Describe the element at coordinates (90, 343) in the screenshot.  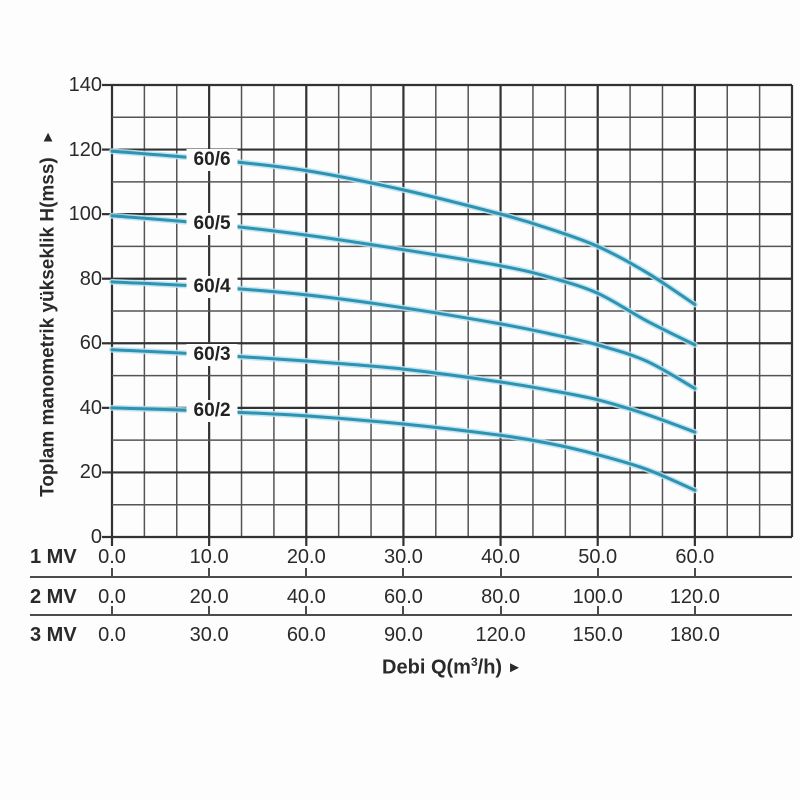
I see `y-tick-label: 60` at that location.